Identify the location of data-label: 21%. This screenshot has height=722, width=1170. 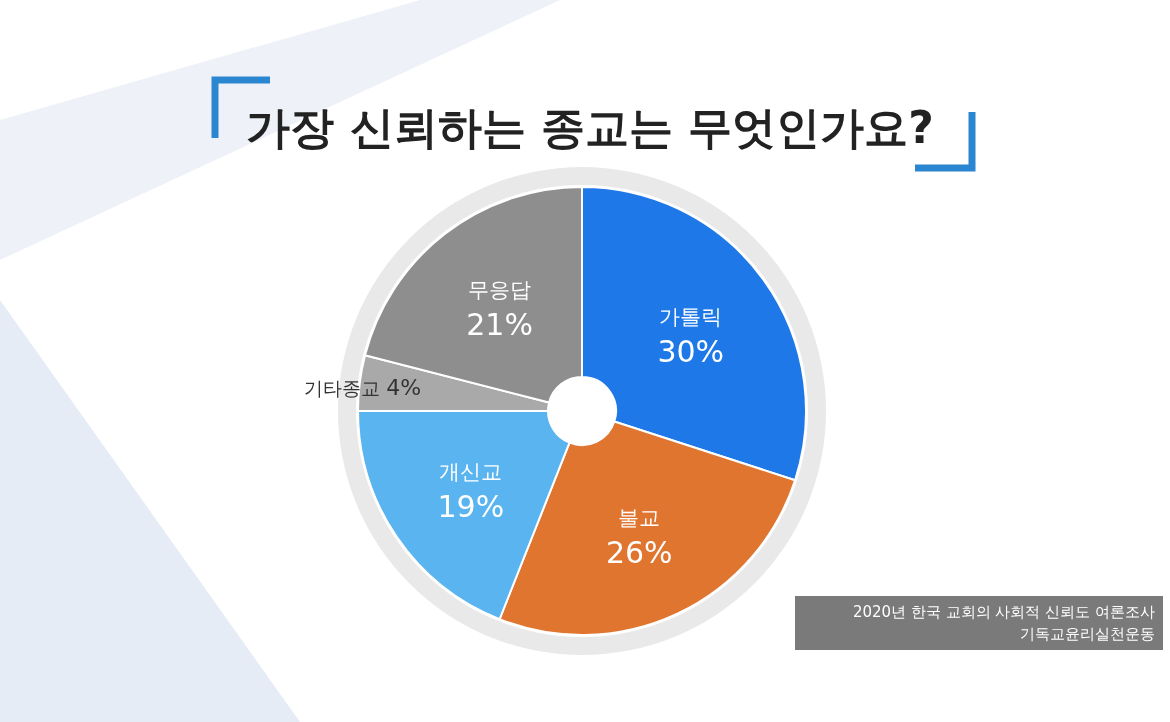
(499, 324).